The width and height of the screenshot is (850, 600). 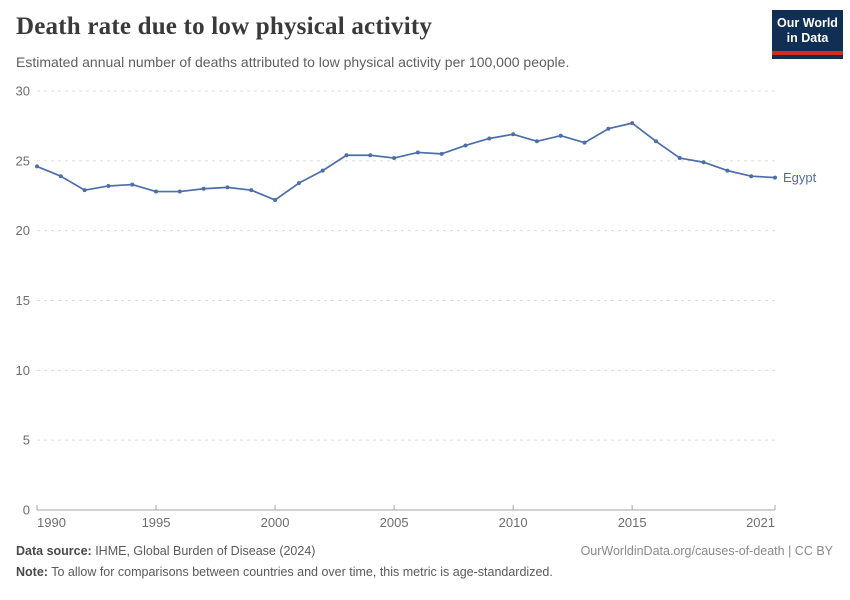 What do you see at coordinates (23, 370) in the screenshot?
I see `y-axis-label-10: 10` at bounding box center [23, 370].